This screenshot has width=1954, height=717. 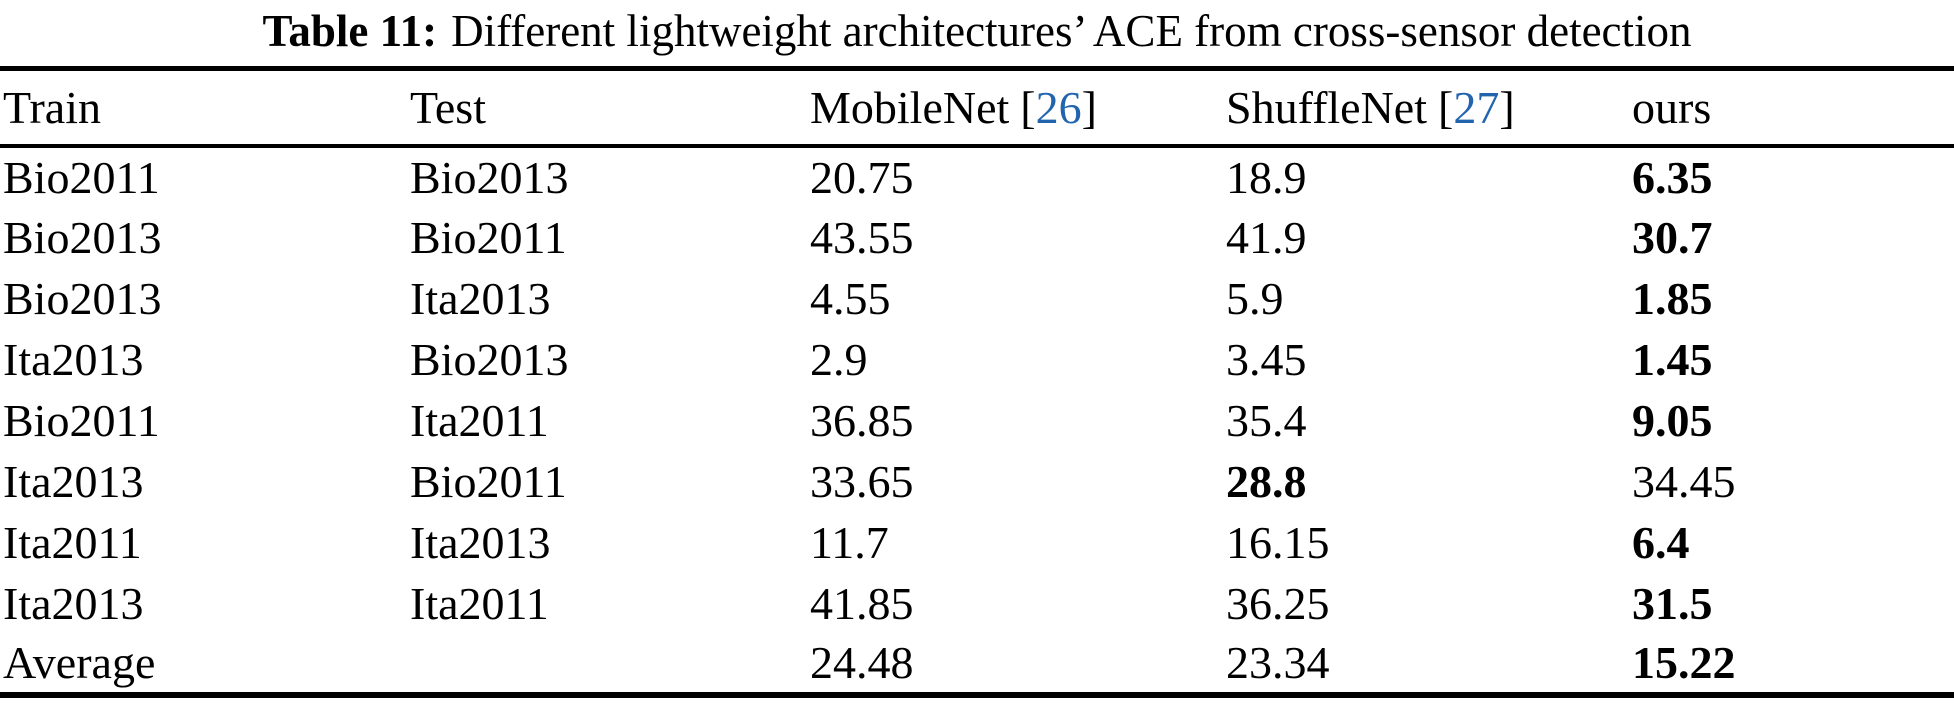 I want to click on cell-shufflenet: 35.4, so click(x=1266, y=420).